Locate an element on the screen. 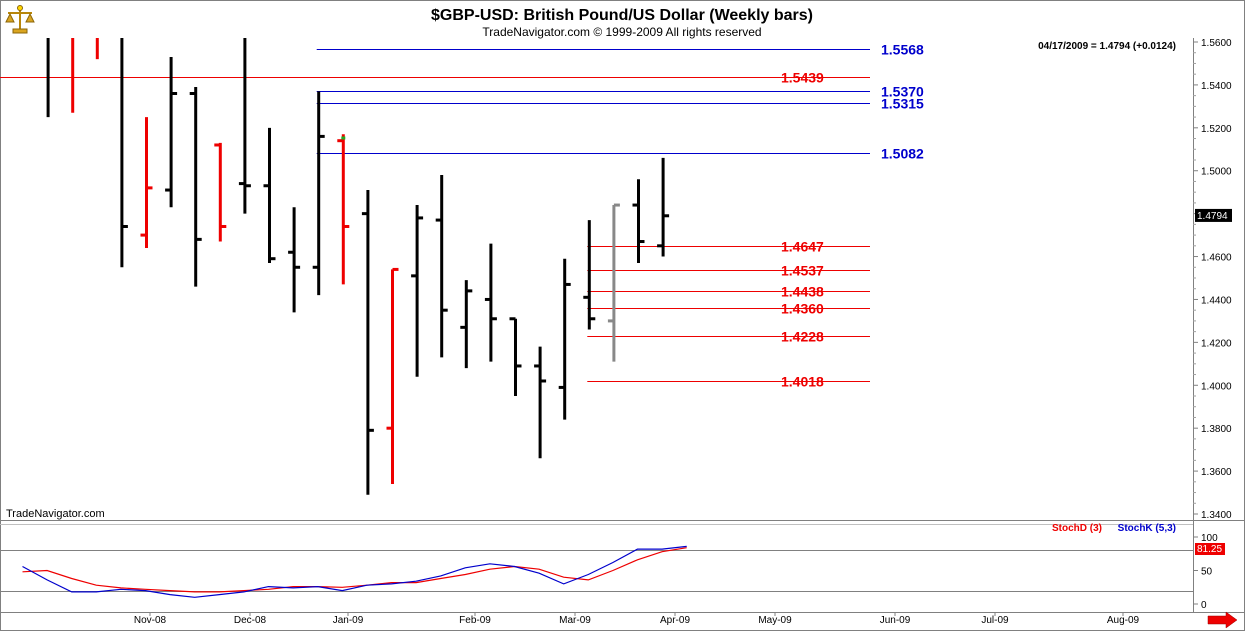 The width and height of the screenshot is (1245, 631). current-price-label: 1.4794 is located at coordinates (1212, 216).